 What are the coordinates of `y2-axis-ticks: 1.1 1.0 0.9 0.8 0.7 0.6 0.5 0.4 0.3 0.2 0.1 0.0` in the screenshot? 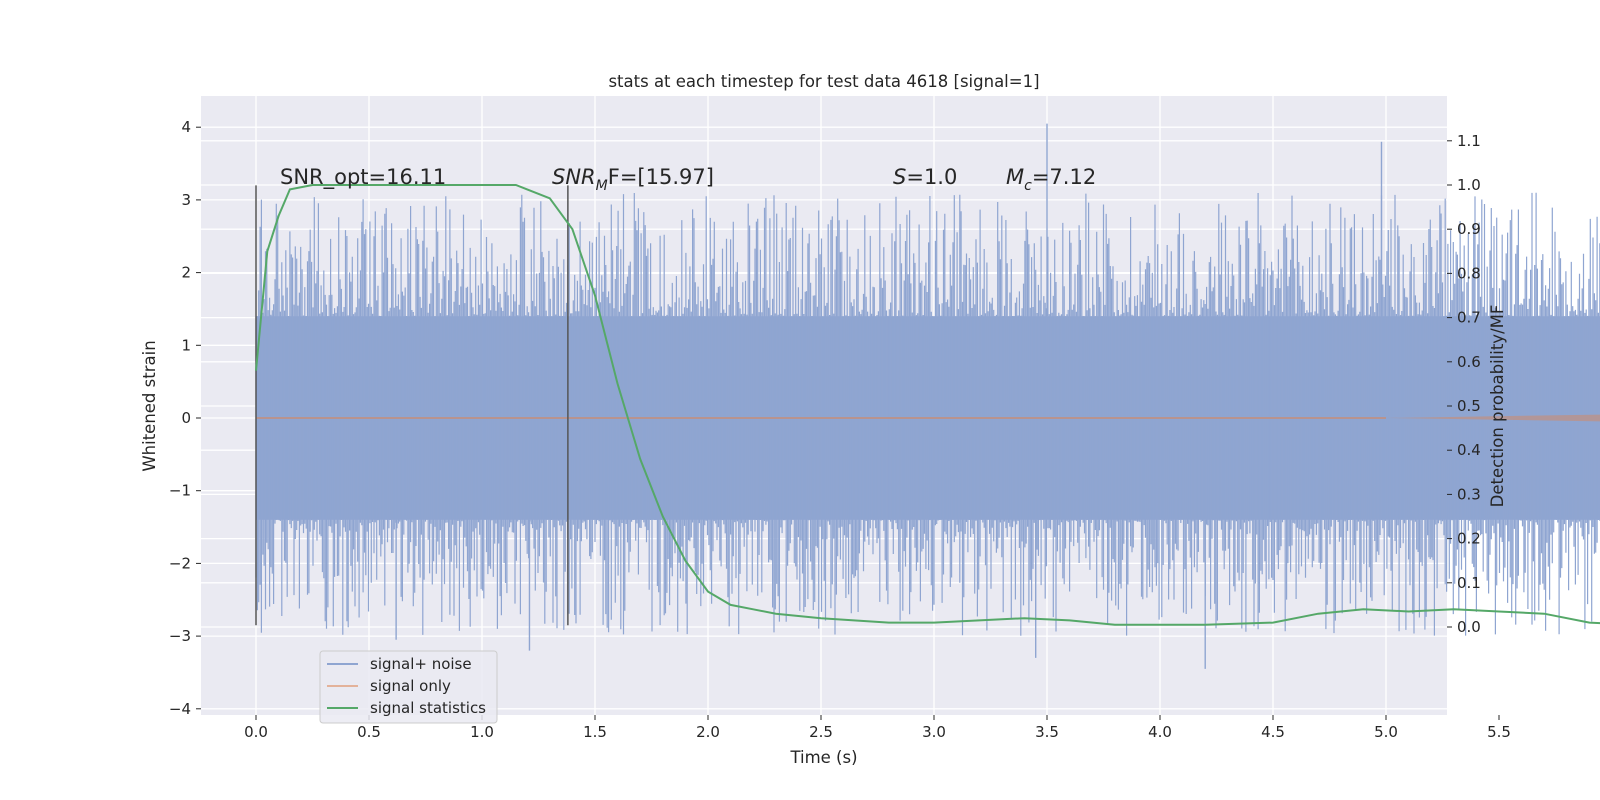 It's located at (1464, 384).